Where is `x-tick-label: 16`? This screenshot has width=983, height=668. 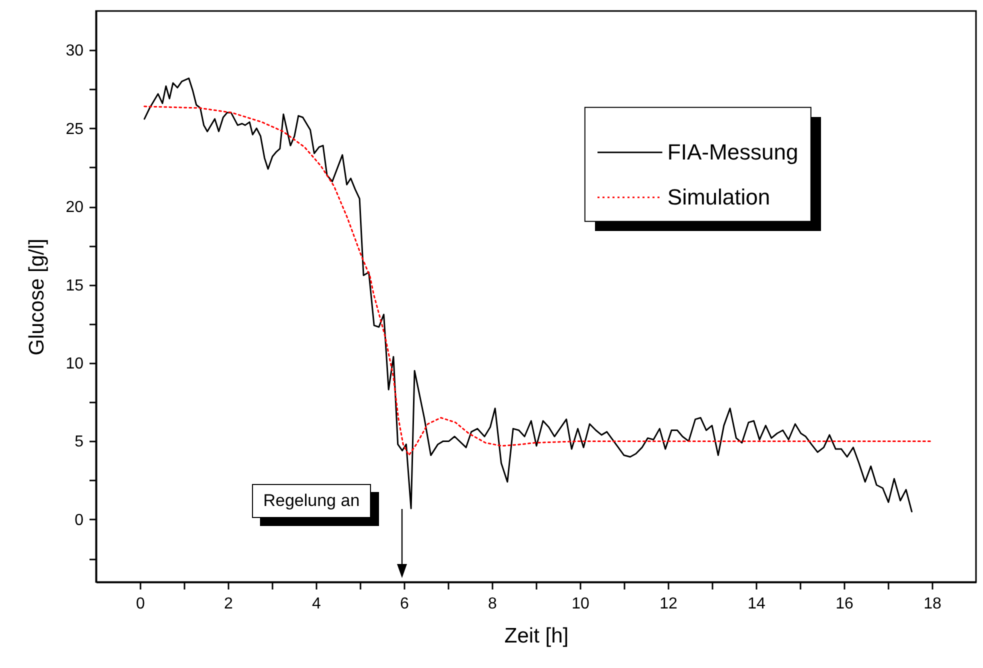 x-tick-label: 16 is located at coordinates (845, 604).